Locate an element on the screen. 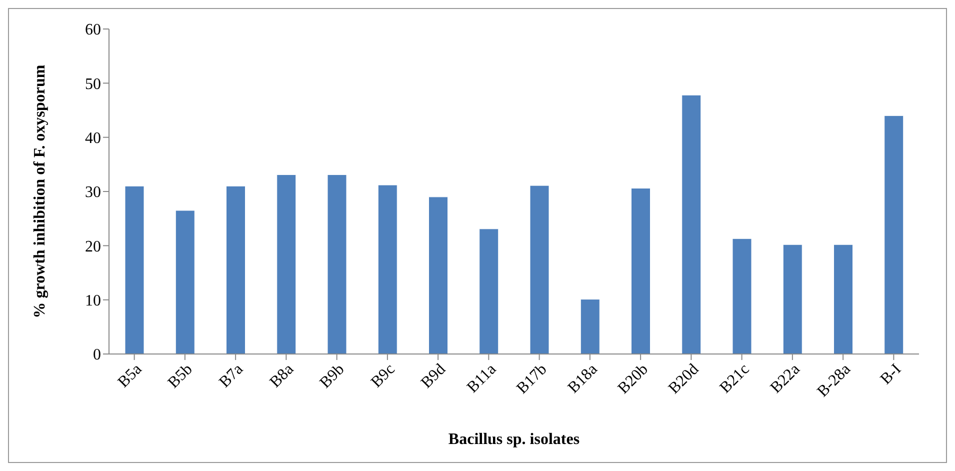 The width and height of the screenshot is (955, 471). y-tick-label: 30 is located at coordinates (93, 193).